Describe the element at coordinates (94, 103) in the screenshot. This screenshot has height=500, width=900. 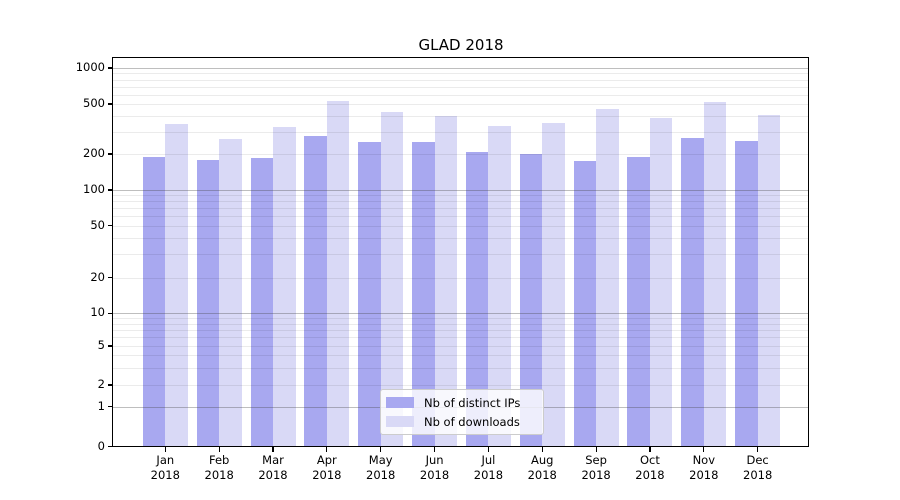
I see `y-tick-label: 500` at that location.